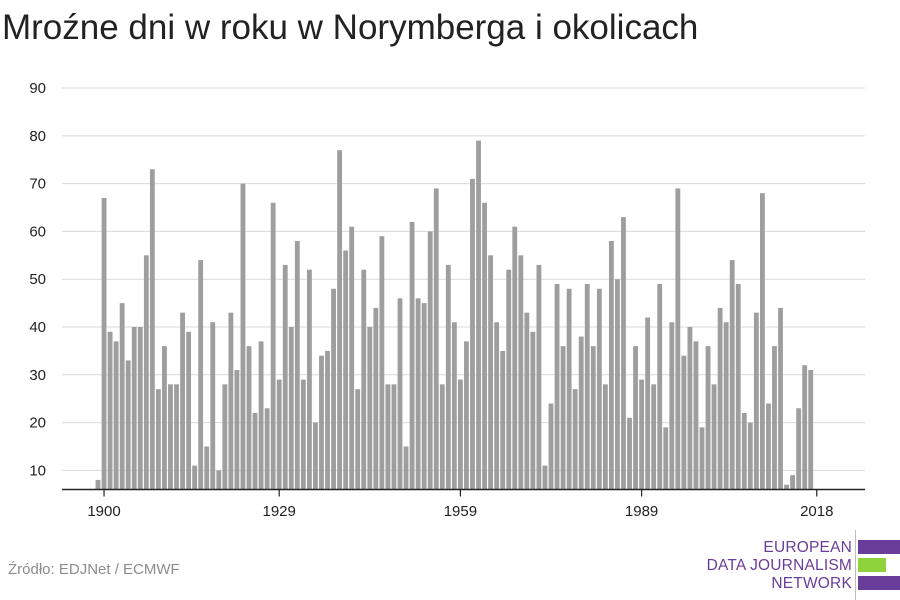  I want to click on bar-1914, so click(189, 410).